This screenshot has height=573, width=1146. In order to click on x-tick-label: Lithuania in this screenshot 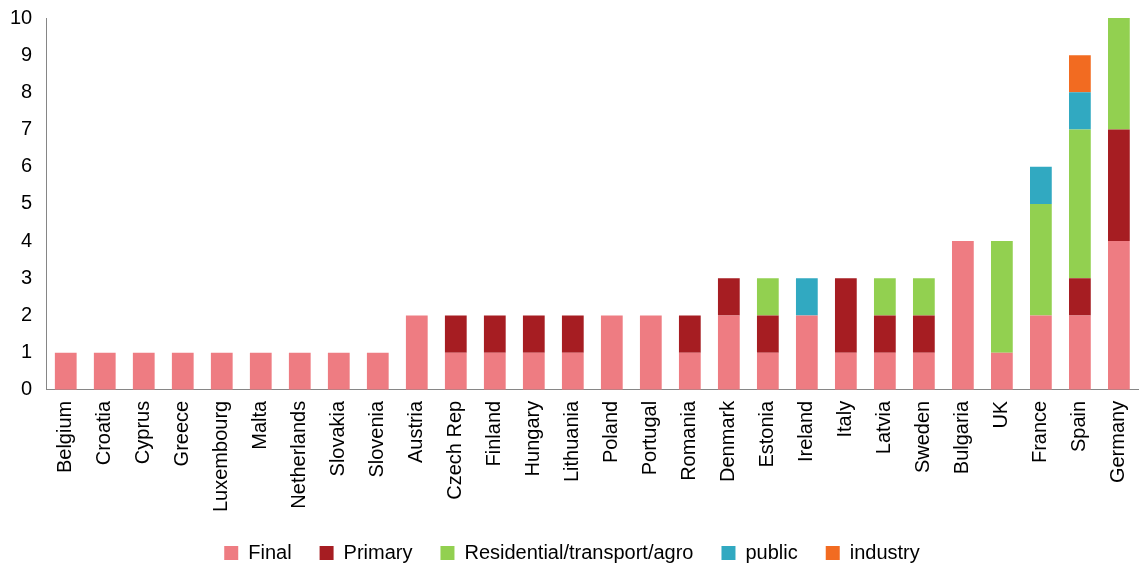, I will do `click(571, 441)`.